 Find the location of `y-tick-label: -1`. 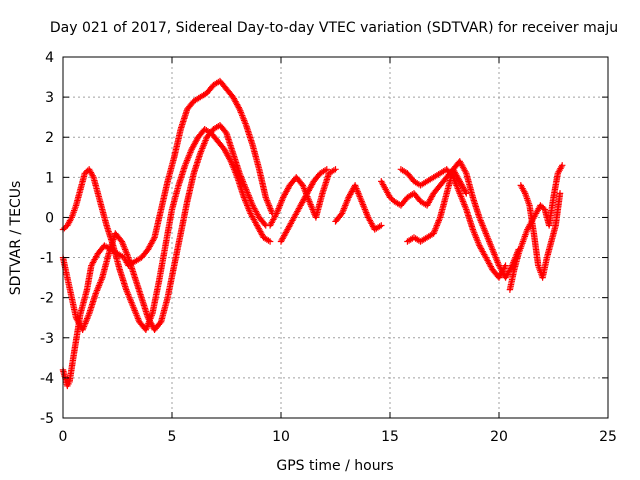

y-tick-label: -1 is located at coordinates (47, 259).